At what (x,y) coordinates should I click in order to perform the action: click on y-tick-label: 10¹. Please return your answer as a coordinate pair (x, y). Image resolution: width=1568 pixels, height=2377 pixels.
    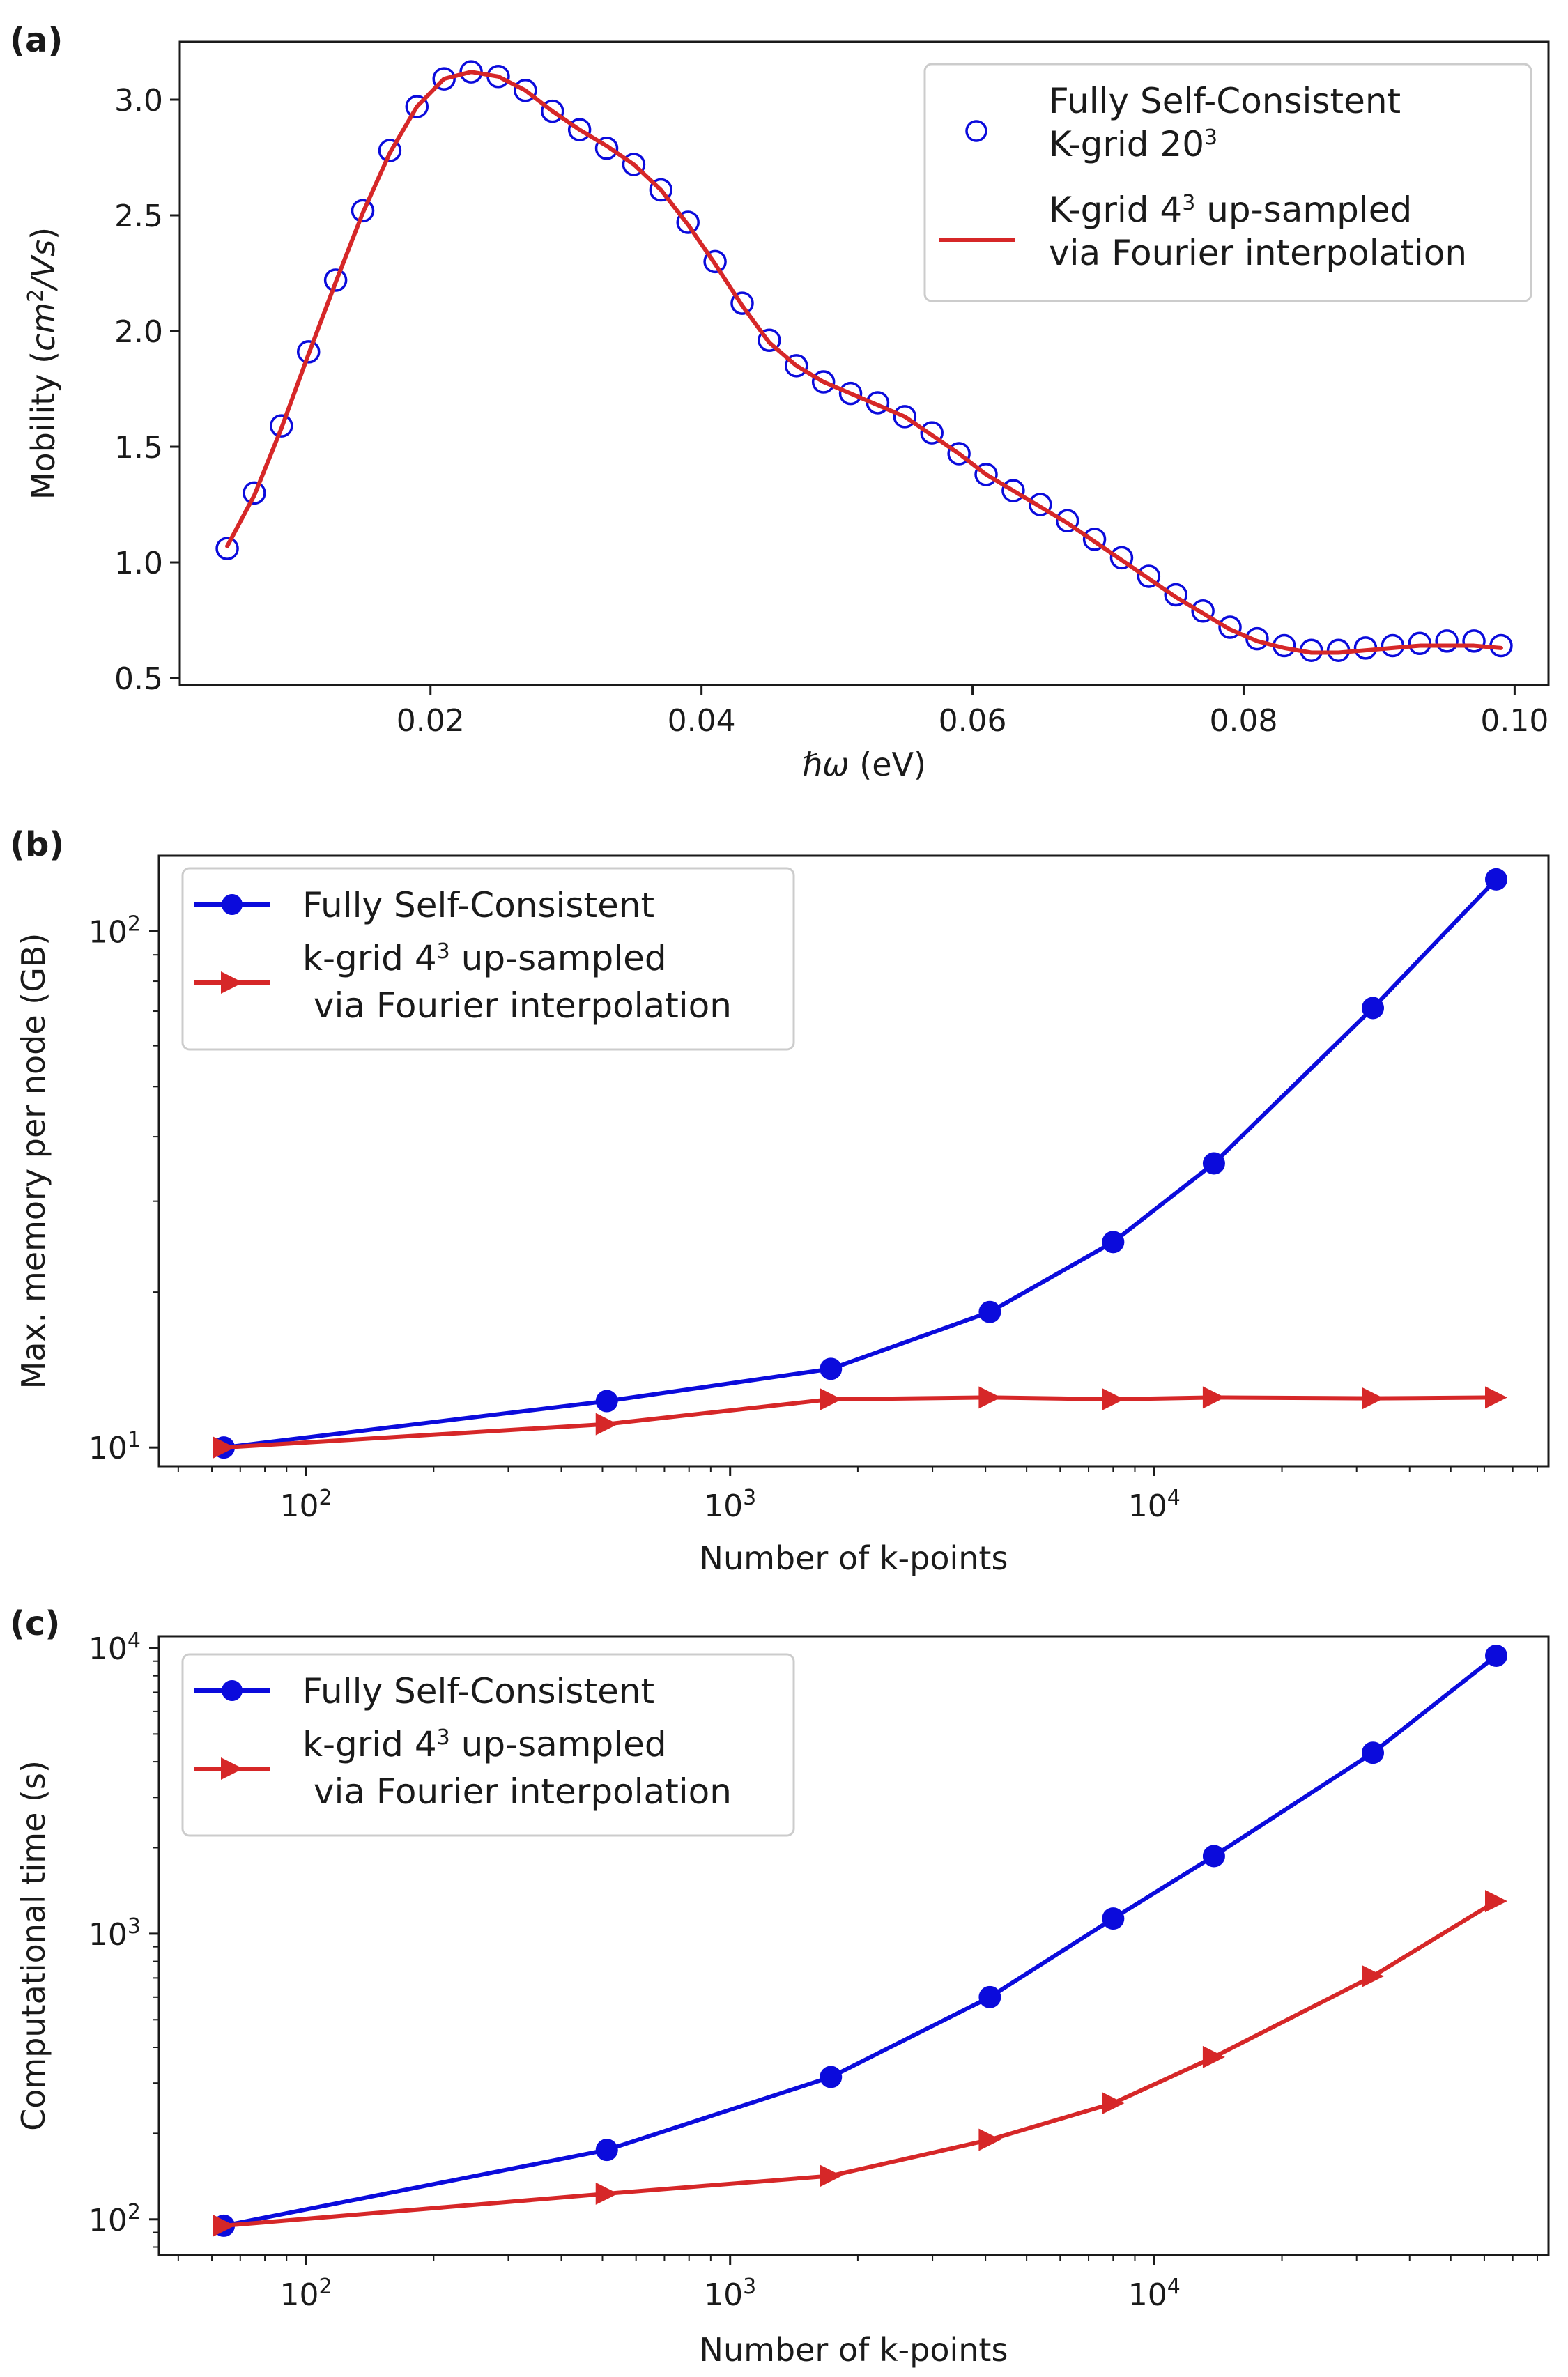
    Looking at the image, I should click on (115, 1447).